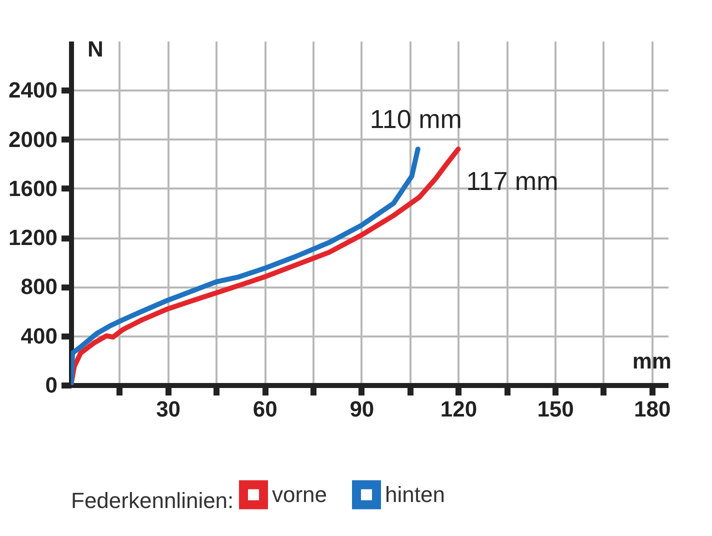 The width and height of the screenshot is (712, 536). What do you see at coordinates (39, 287) in the screenshot?
I see `y-tick-label: 800` at bounding box center [39, 287].